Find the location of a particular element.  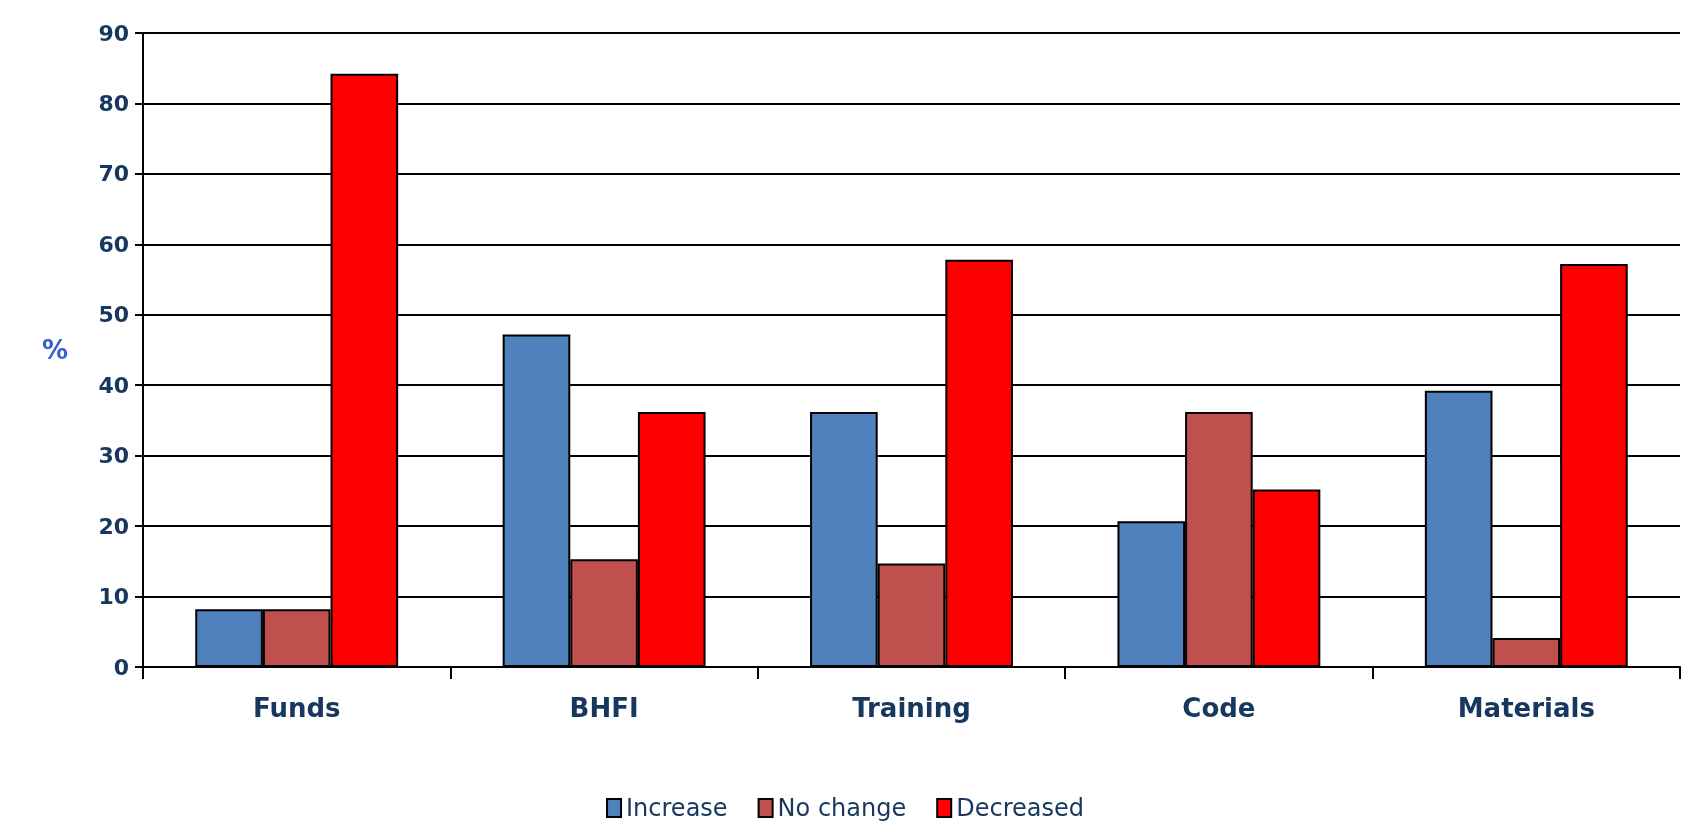

legend-label: No change is located at coordinates (842, 808).